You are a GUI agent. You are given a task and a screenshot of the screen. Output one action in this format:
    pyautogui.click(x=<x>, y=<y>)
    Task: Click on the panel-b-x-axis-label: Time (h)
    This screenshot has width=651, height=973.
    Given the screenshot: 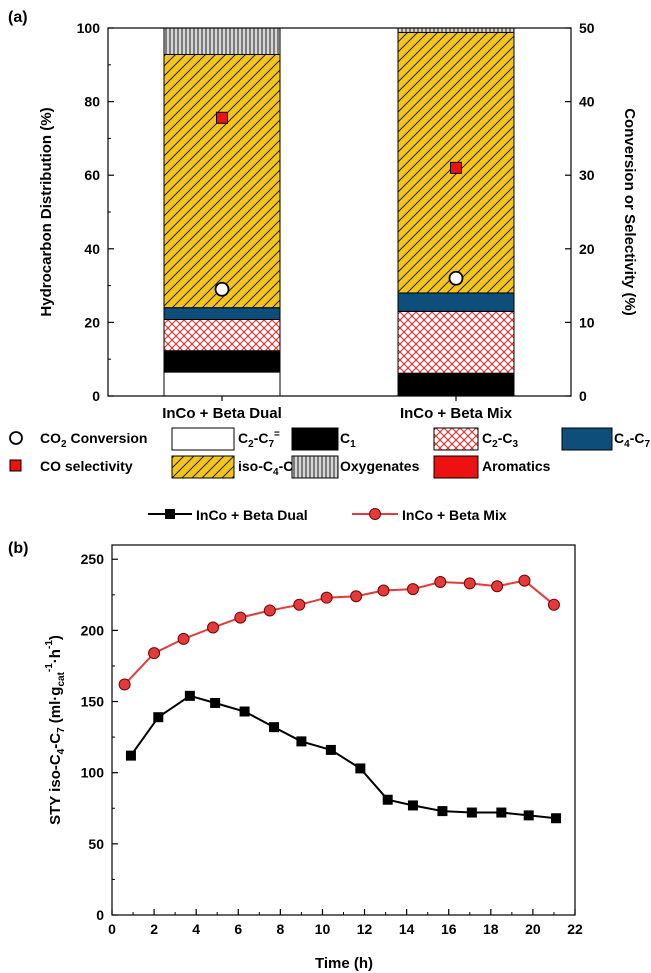 What is the action you would take?
    pyautogui.click(x=344, y=963)
    